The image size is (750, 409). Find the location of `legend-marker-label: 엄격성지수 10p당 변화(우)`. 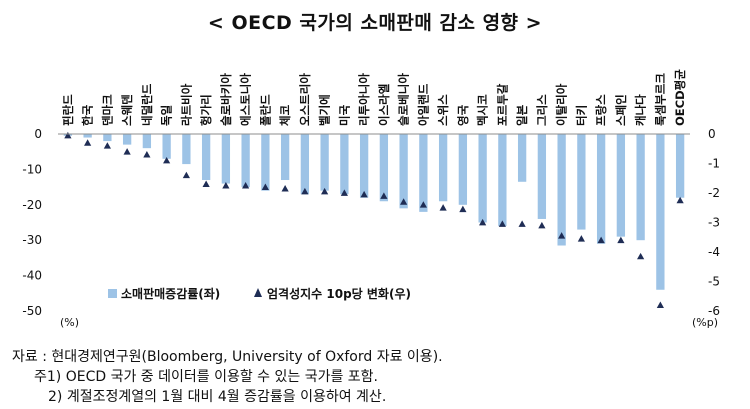

legend-marker-label: 엄격성지수 10p당 변화(우) is located at coordinates (339, 293).